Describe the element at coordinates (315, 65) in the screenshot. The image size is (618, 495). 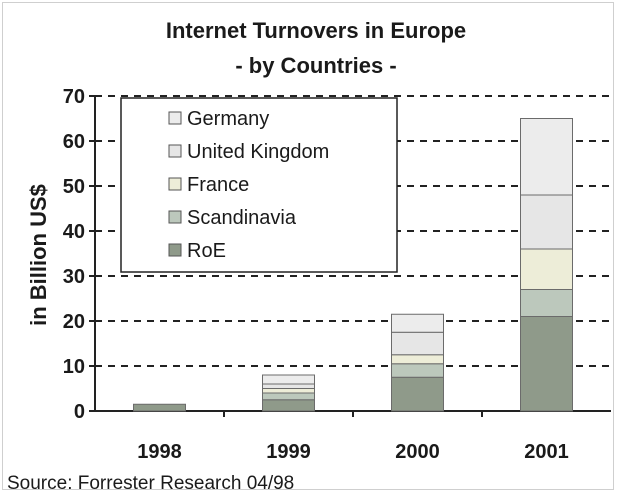
I see `chart-subtitle: - by Countries -` at that location.